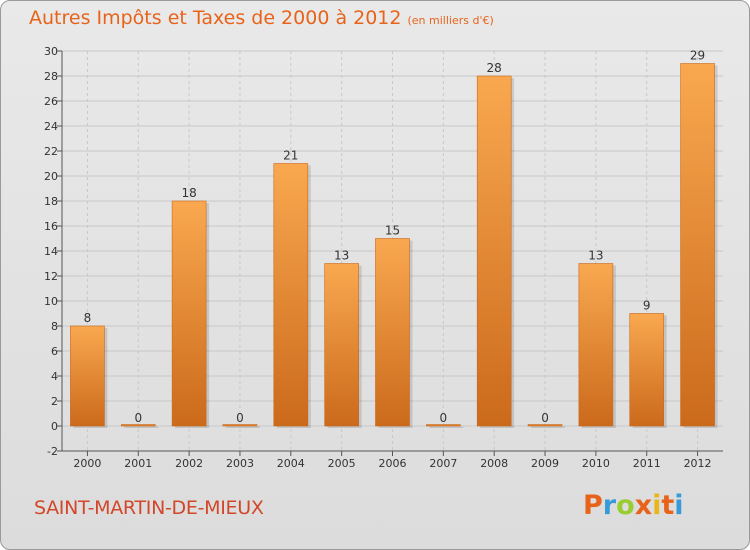 Image resolution: width=750 pixels, height=550 pixels. I want to click on x-tick-label: 2009, so click(545, 463).